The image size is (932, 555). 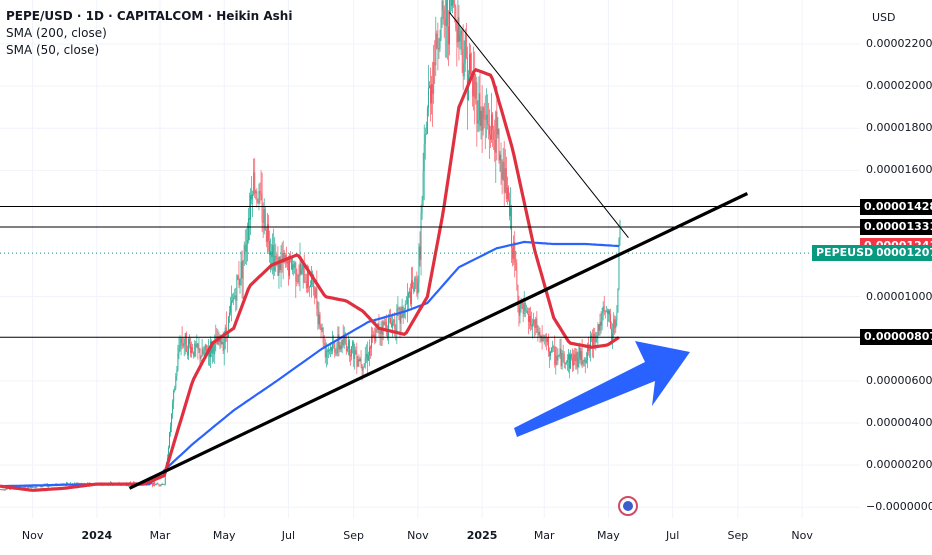 I want to click on time-tick-label: Sep, so click(x=738, y=535).